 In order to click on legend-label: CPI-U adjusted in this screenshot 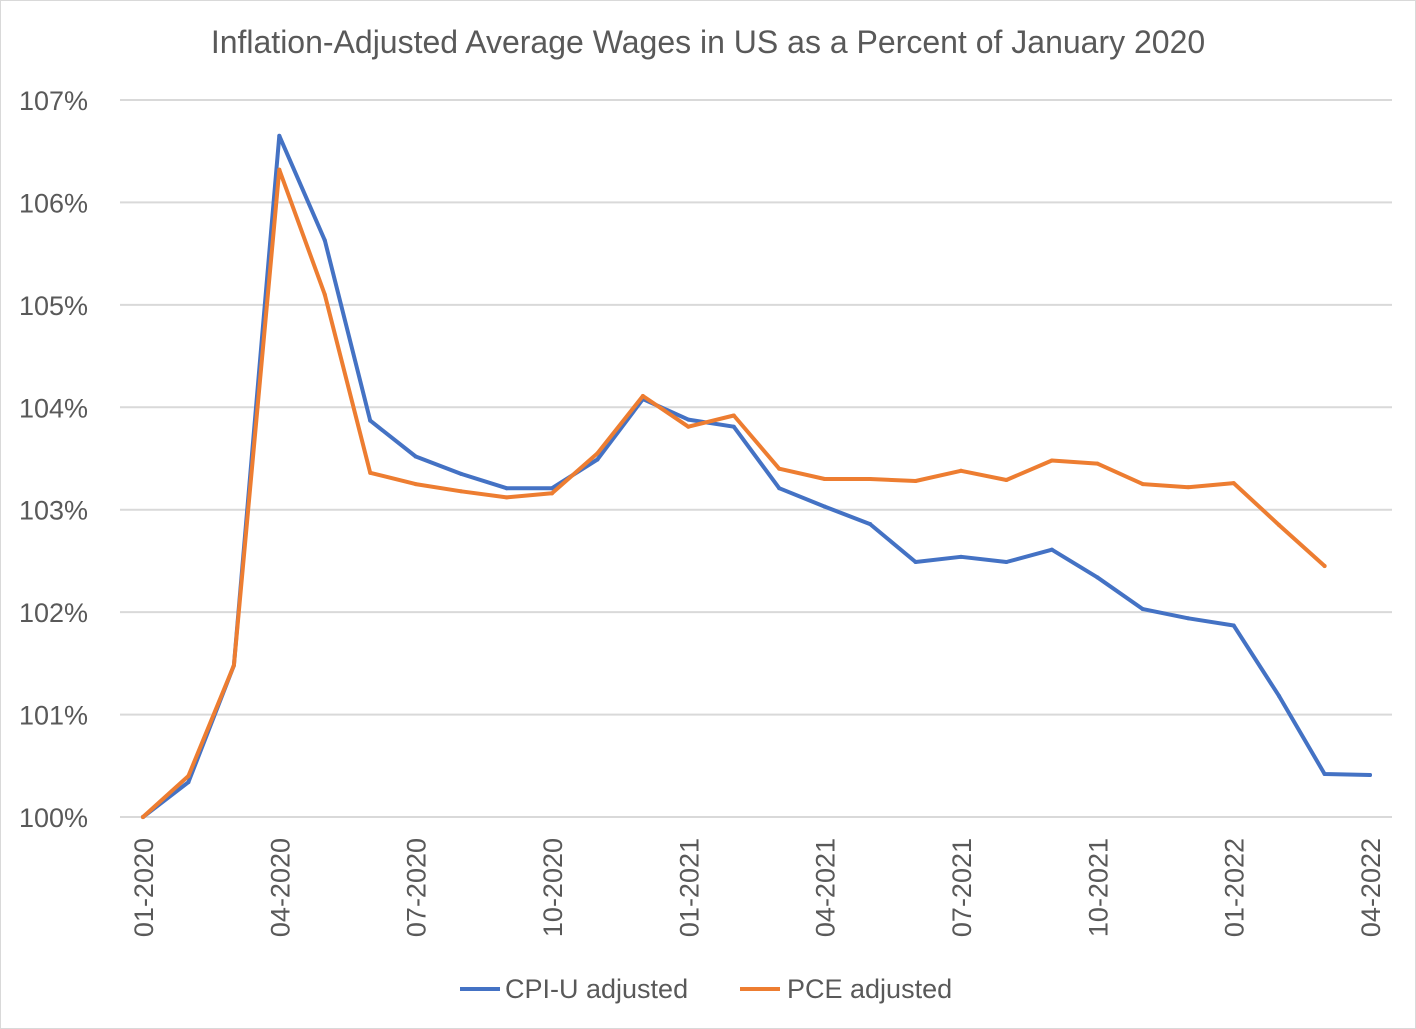, I will do `click(596, 989)`.